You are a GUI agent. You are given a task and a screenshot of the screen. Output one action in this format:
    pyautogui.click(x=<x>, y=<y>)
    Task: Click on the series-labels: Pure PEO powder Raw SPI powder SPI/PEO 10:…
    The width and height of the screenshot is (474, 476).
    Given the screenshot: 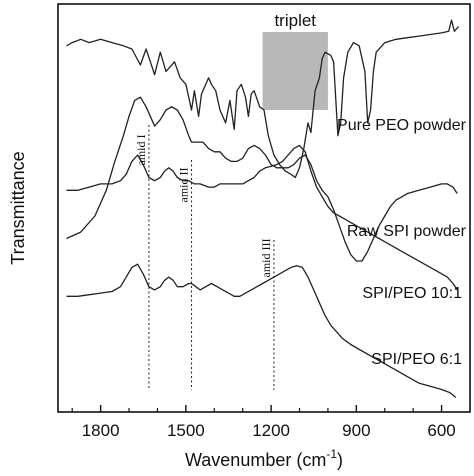 What is the action you would take?
    pyautogui.click(x=402, y=242)
    